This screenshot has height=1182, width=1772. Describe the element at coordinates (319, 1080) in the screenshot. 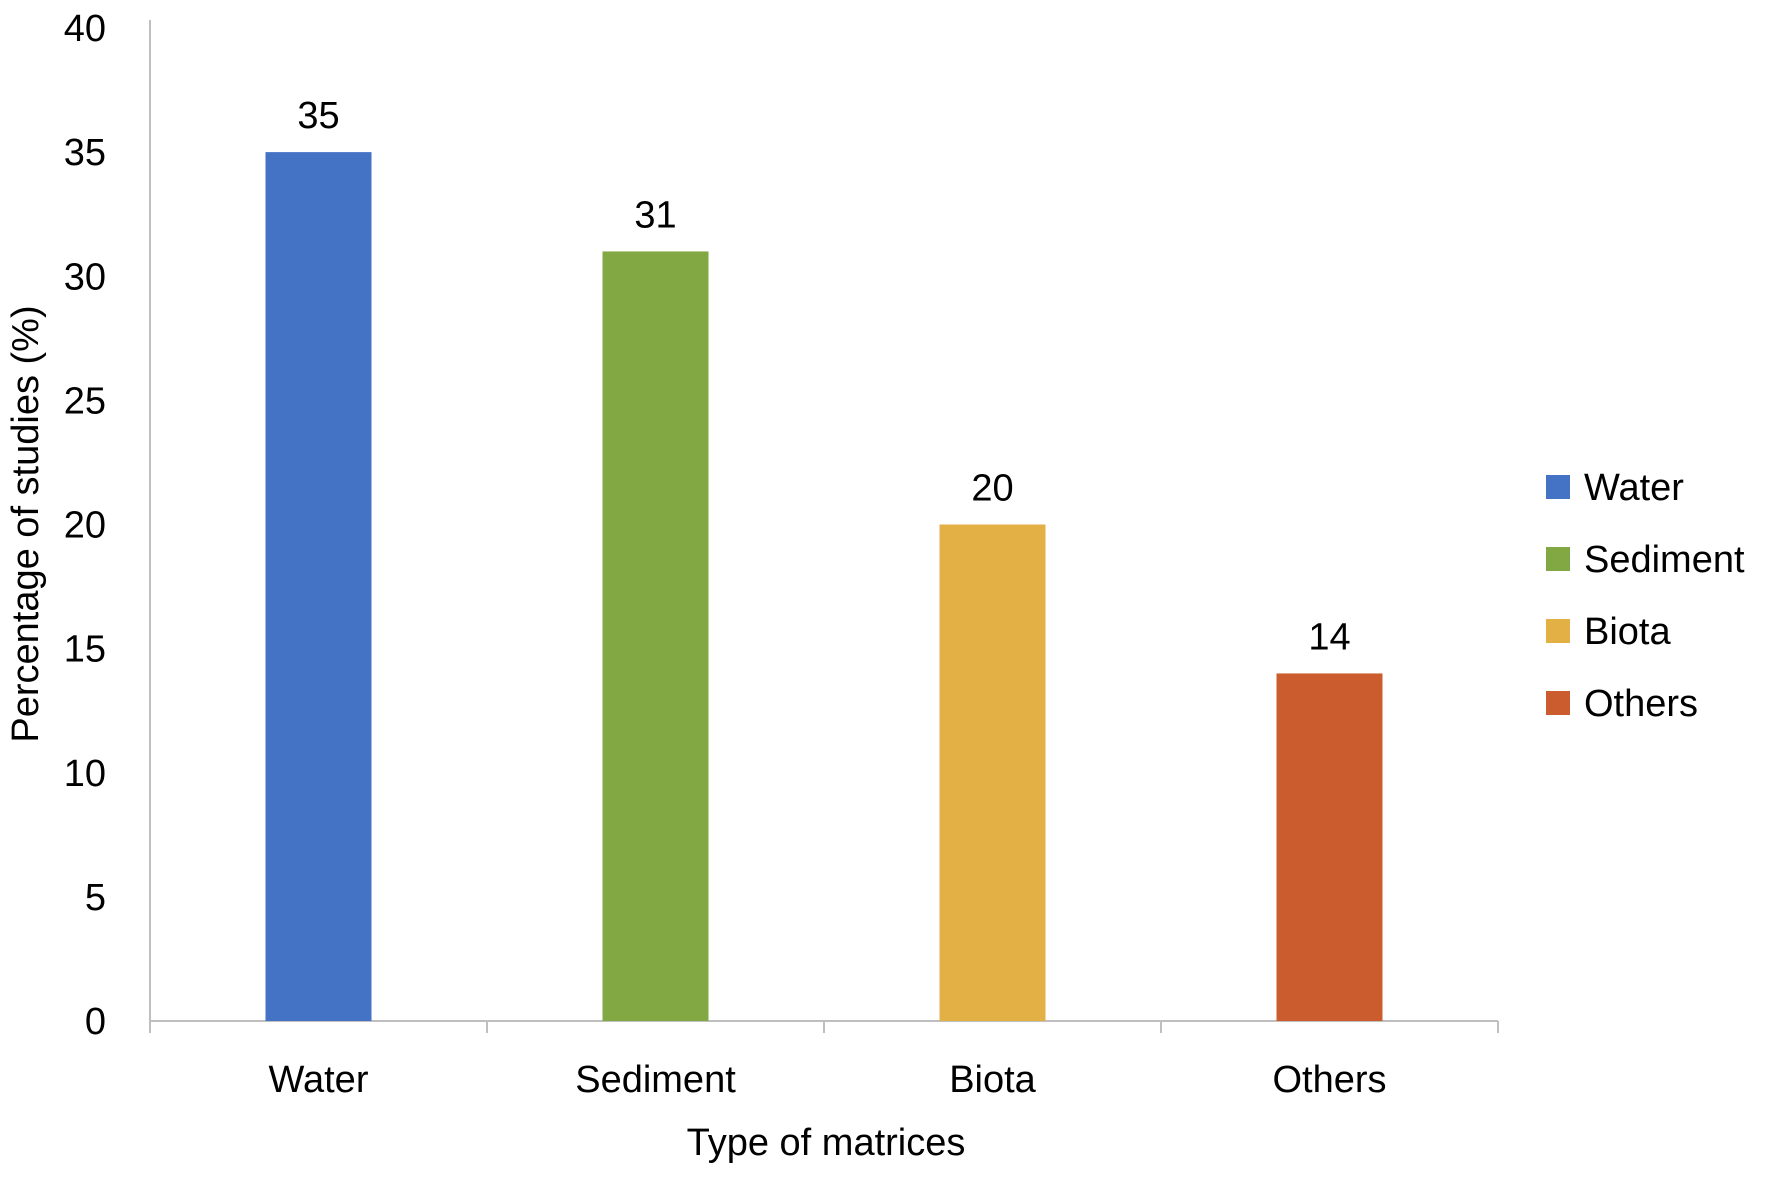

I see `x-tick-label: Water` at that location.